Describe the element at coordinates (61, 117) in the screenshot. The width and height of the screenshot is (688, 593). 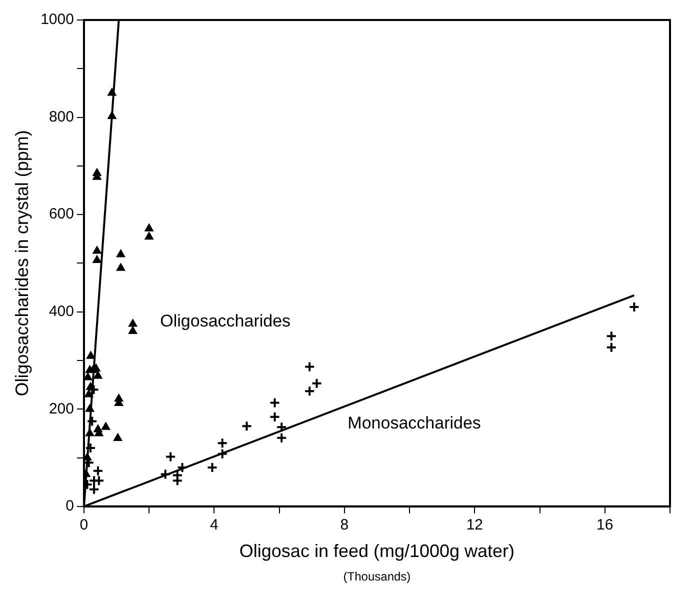
I see `y-tick-label: 800` at that location.